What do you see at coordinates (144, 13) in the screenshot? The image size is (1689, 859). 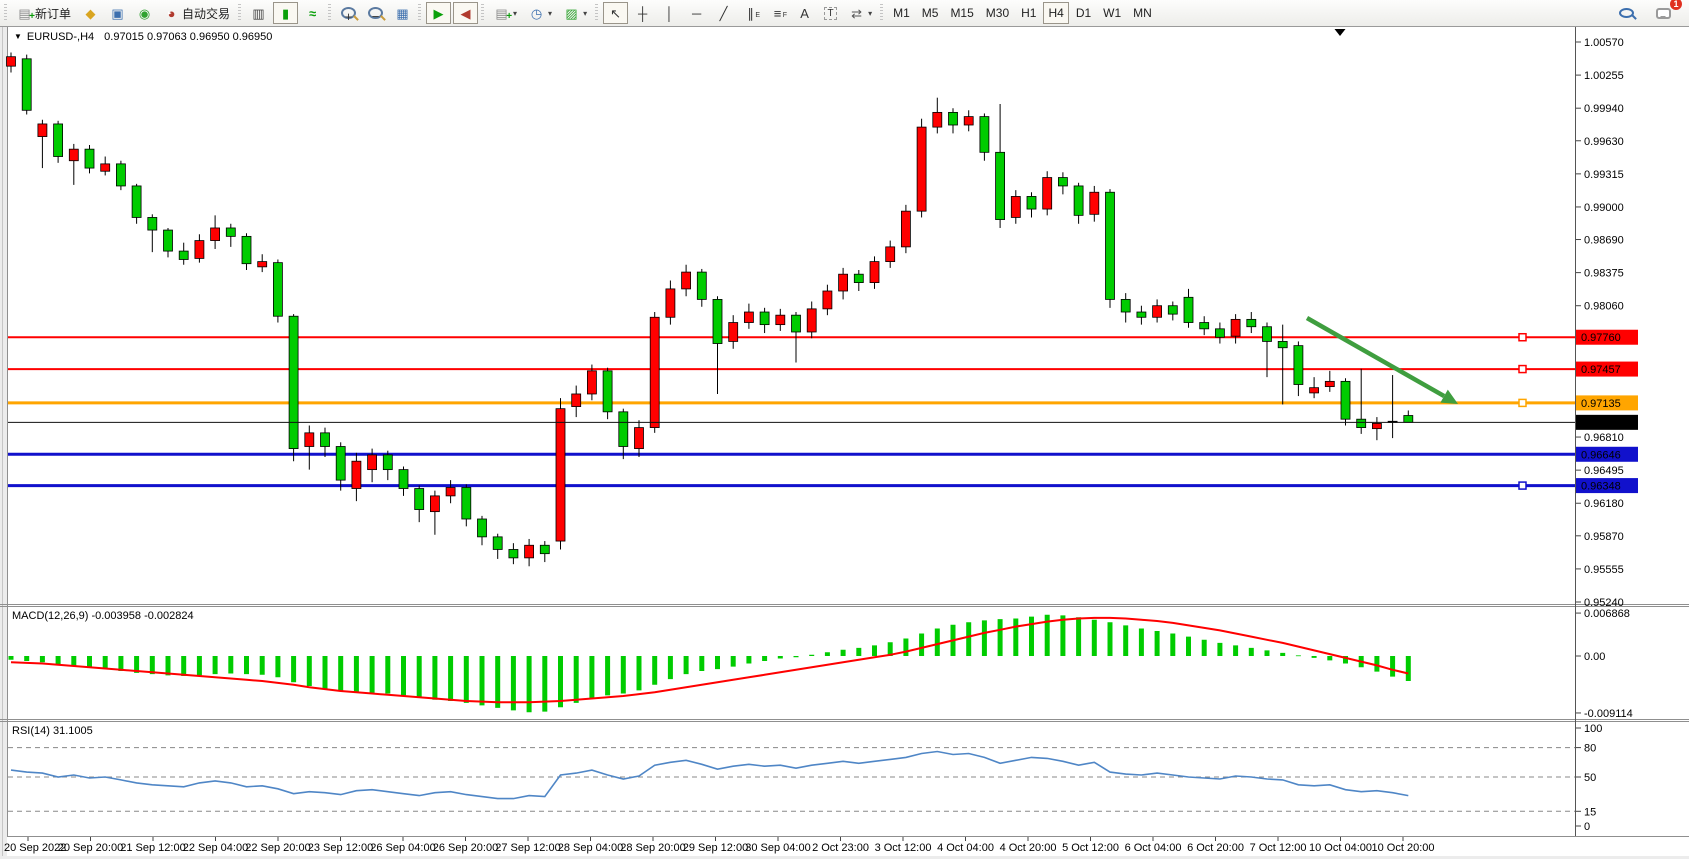 I see `signals-button: ◉` at bounding box center [144, 13].